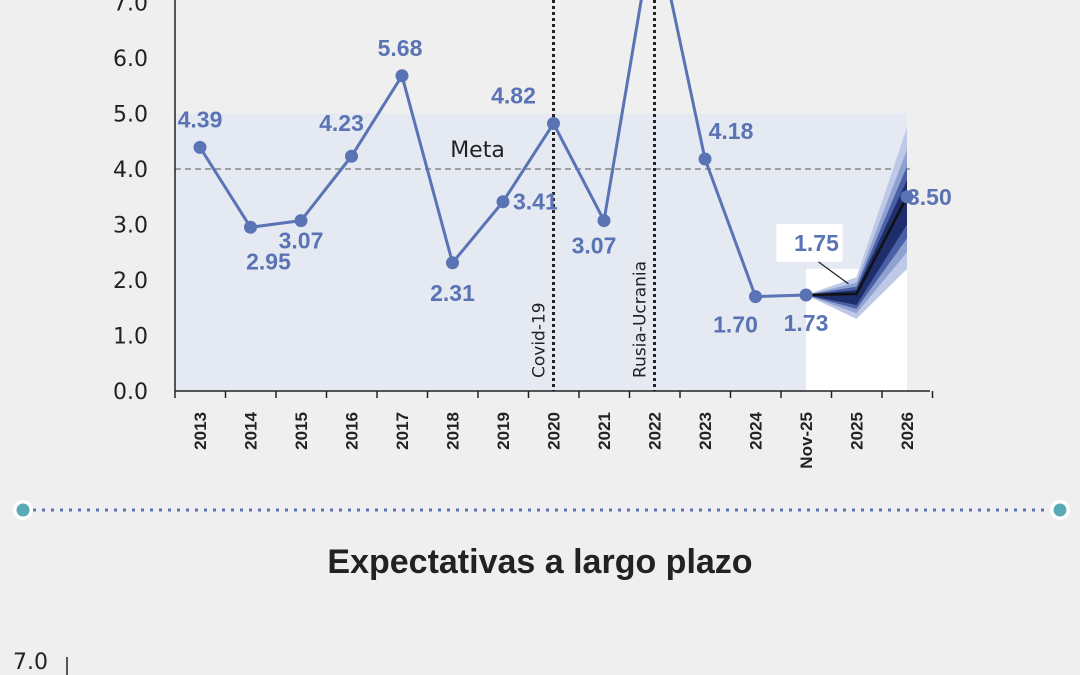 This screenshot has width=1080, height=675. Describe the element at coordinates (200, 119) in the screenshot. I see `data-label: 4.39` at that location.